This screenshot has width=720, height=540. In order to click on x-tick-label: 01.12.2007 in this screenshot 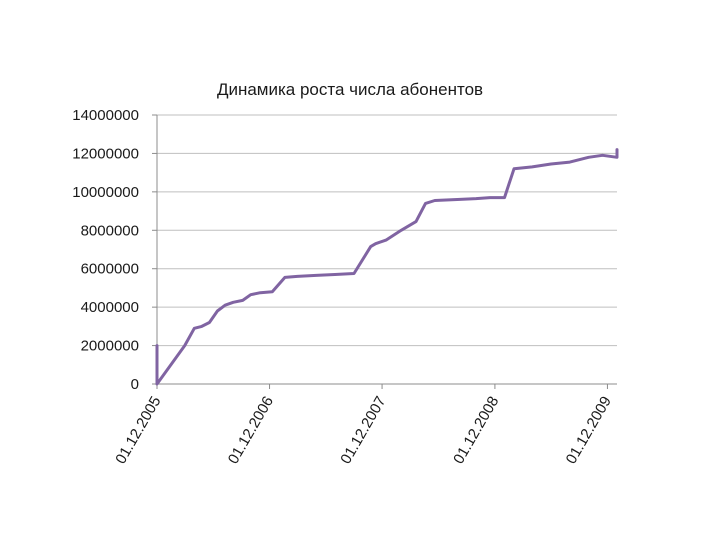, I will do `click(363, 431)`.